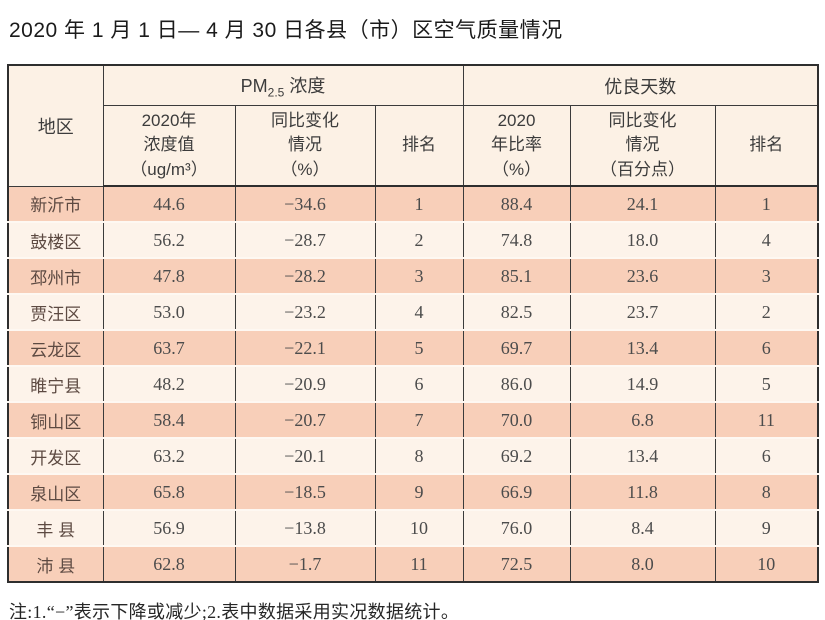 This screenshot has width=825, height=620. I want to click on days-change-cell: 8.0, so click(642, 563).